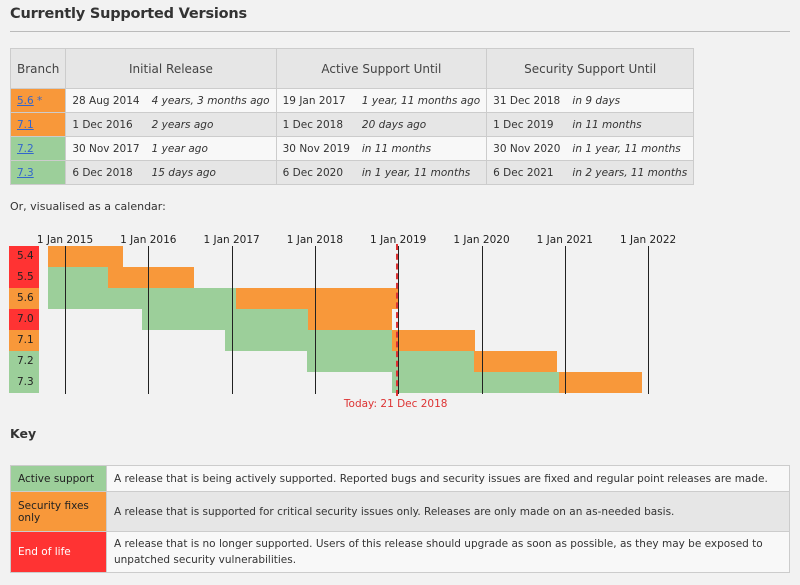 The height and width of the screenshot is (585, 800). I want to click on release-ago: 2 years ago, so click(211, 124).